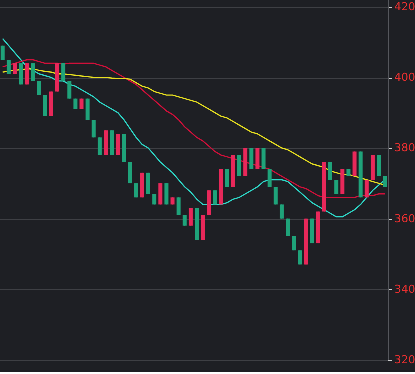 Image resolution: width=415 pixels, height=374 pixels. I want to click on y-tick-label: 400, so click(404, 77).